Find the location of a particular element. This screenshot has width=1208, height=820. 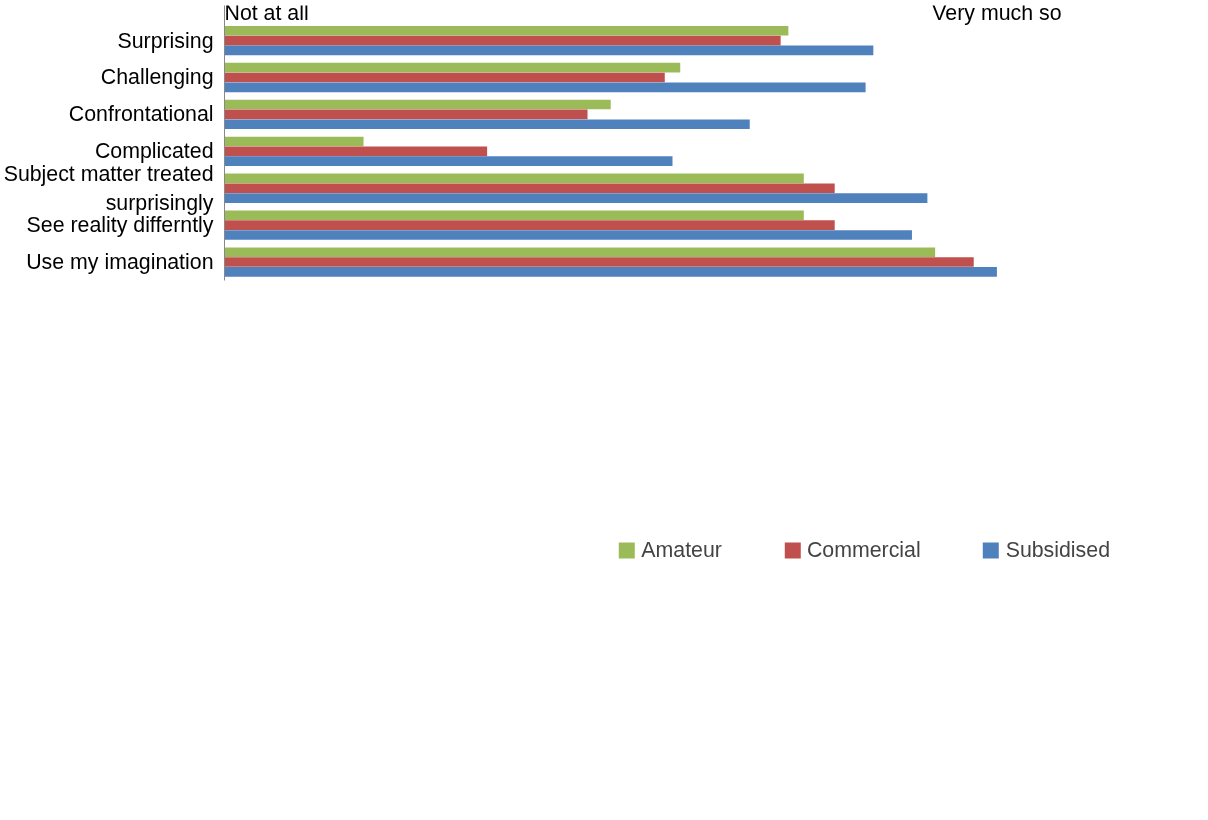

y-tick-label: Complicated is located at coordinates (154, 151).